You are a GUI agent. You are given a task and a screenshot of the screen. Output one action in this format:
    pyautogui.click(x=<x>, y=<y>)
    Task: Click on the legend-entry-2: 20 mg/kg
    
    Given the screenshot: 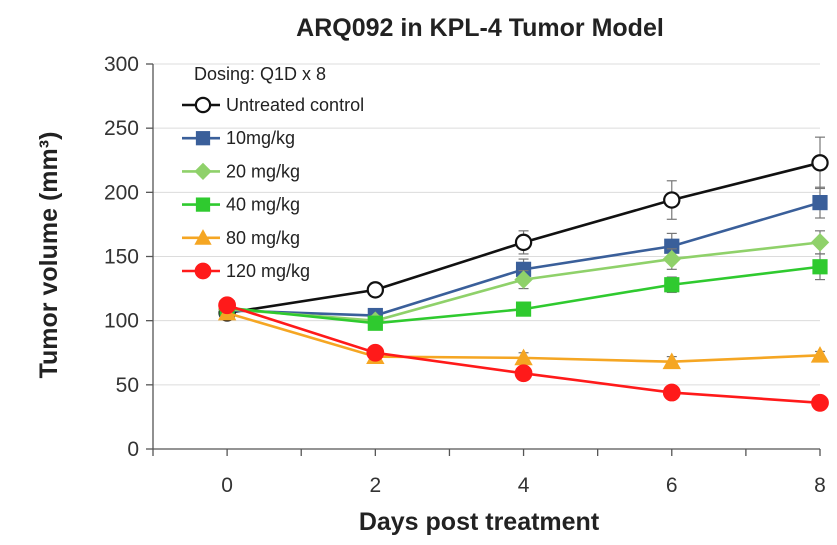 What is the action you would take?
    pyautogui.click(x=241, y=171)
    